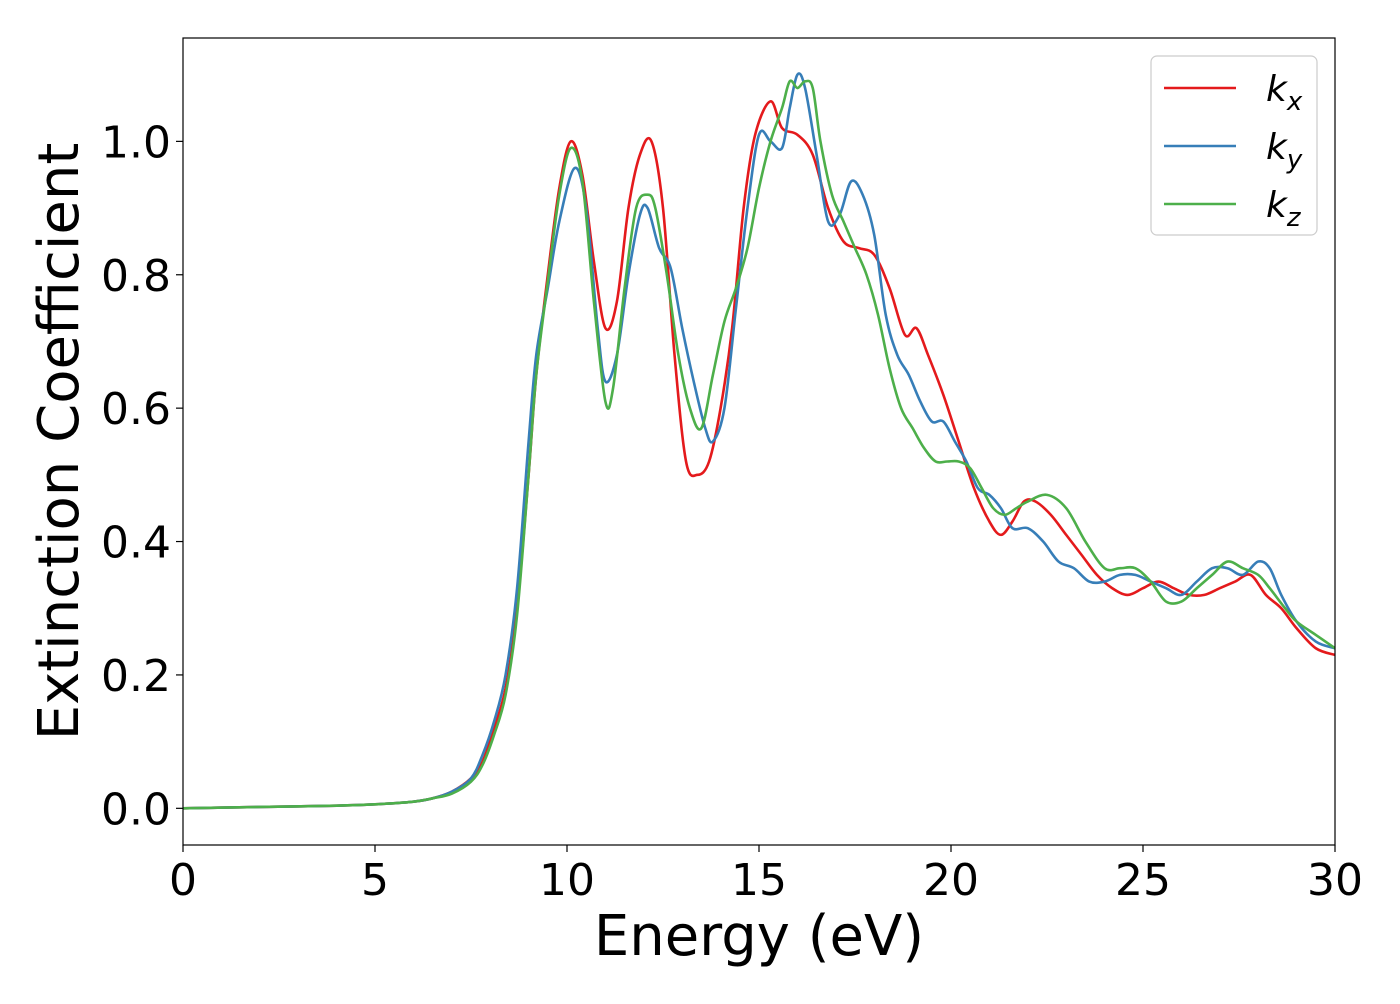 The width and height of the screenshot is (1400, 1004). Describe the element at coordinates (136, 409) in the screenshot. I see `y-tick-label: 0.6` at that location.